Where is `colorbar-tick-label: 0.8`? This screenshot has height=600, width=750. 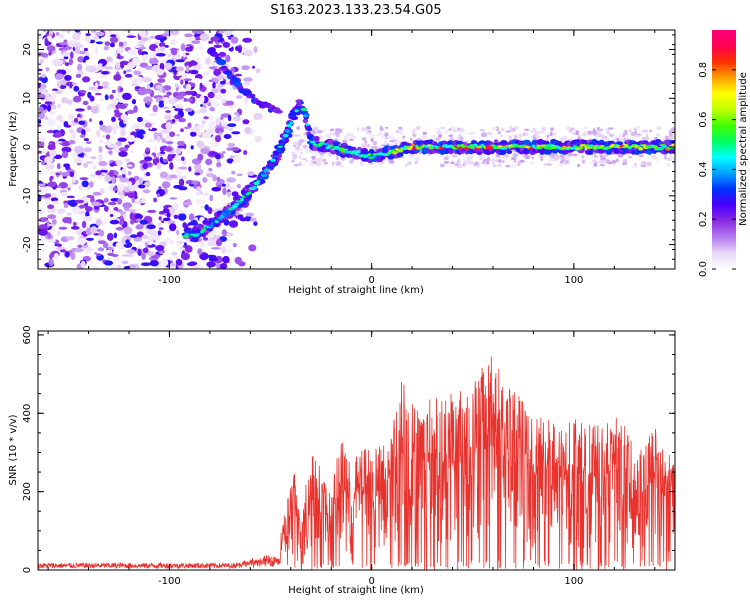 colorbar-tick-label: 0.8 is located at coordinates (703, 70).